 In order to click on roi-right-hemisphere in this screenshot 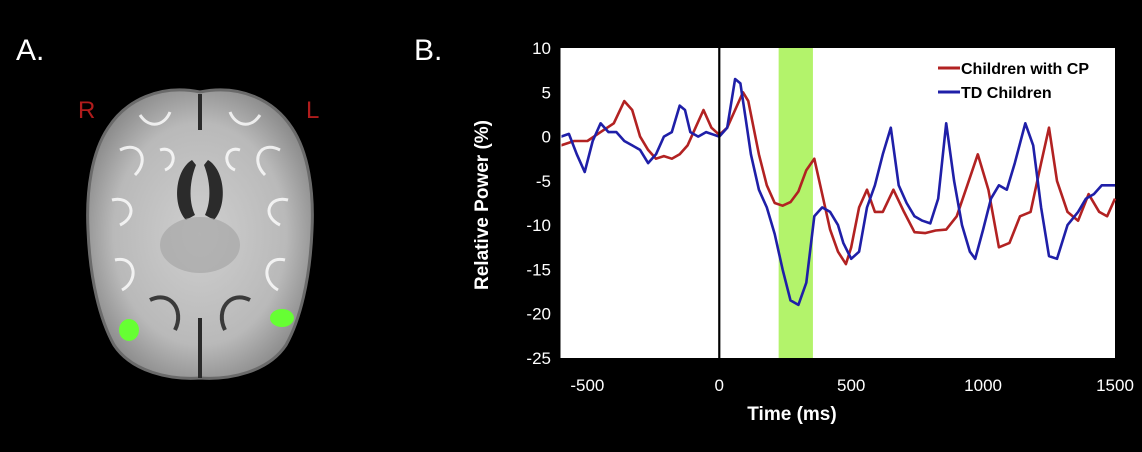, I will do `click(129, 330)`.